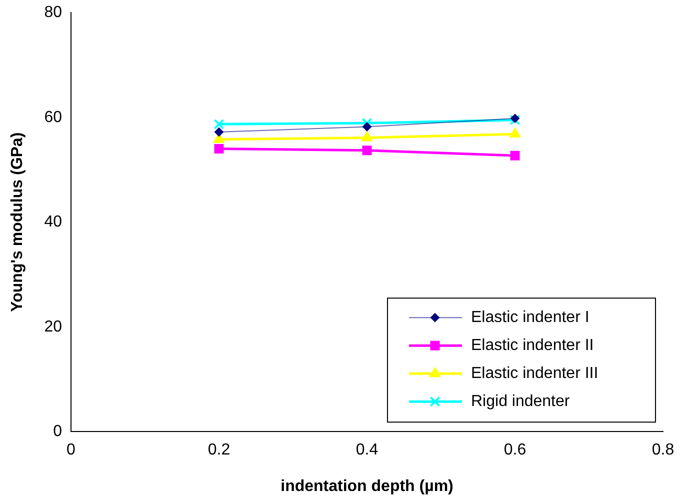 This screenshot has height=504, width=681. What do you see at coordinates (534, 373) in the screenshot?
I see `legend-label: Elastic indenter III` at bounding box center [534, 373].